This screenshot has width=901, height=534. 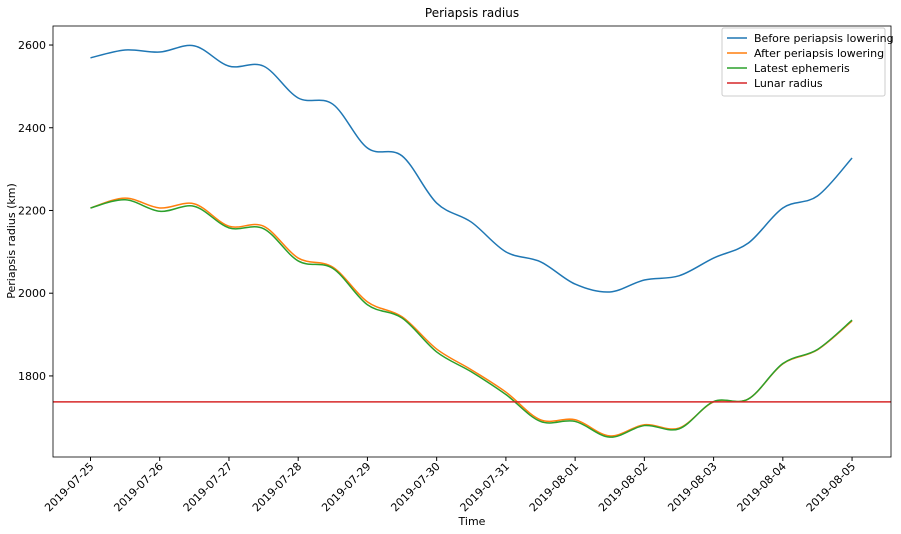 What do you see at coordinates (32, 376) in the screenshot?
I see `y-tick-label: 1800` at bounding box center [32, 376].